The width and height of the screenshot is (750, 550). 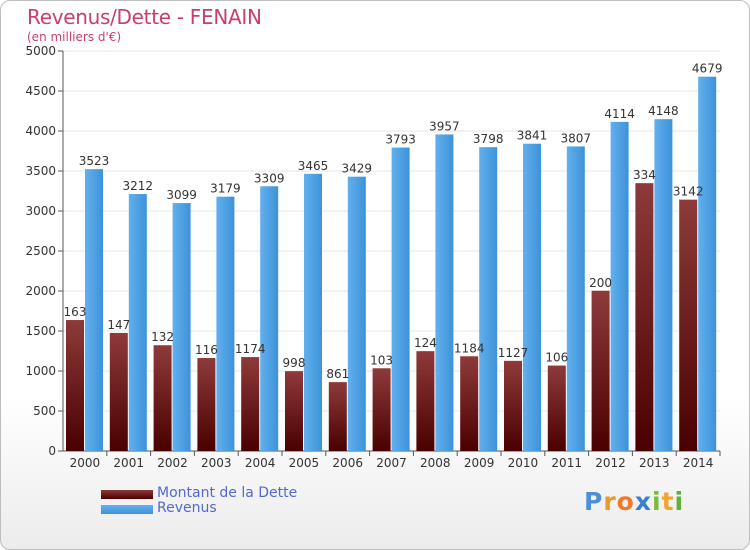 What do you see at coordinates (532, 136) in the screenshot?
I see `data-label-revenue: 3841` at bounding box center [532, 136].